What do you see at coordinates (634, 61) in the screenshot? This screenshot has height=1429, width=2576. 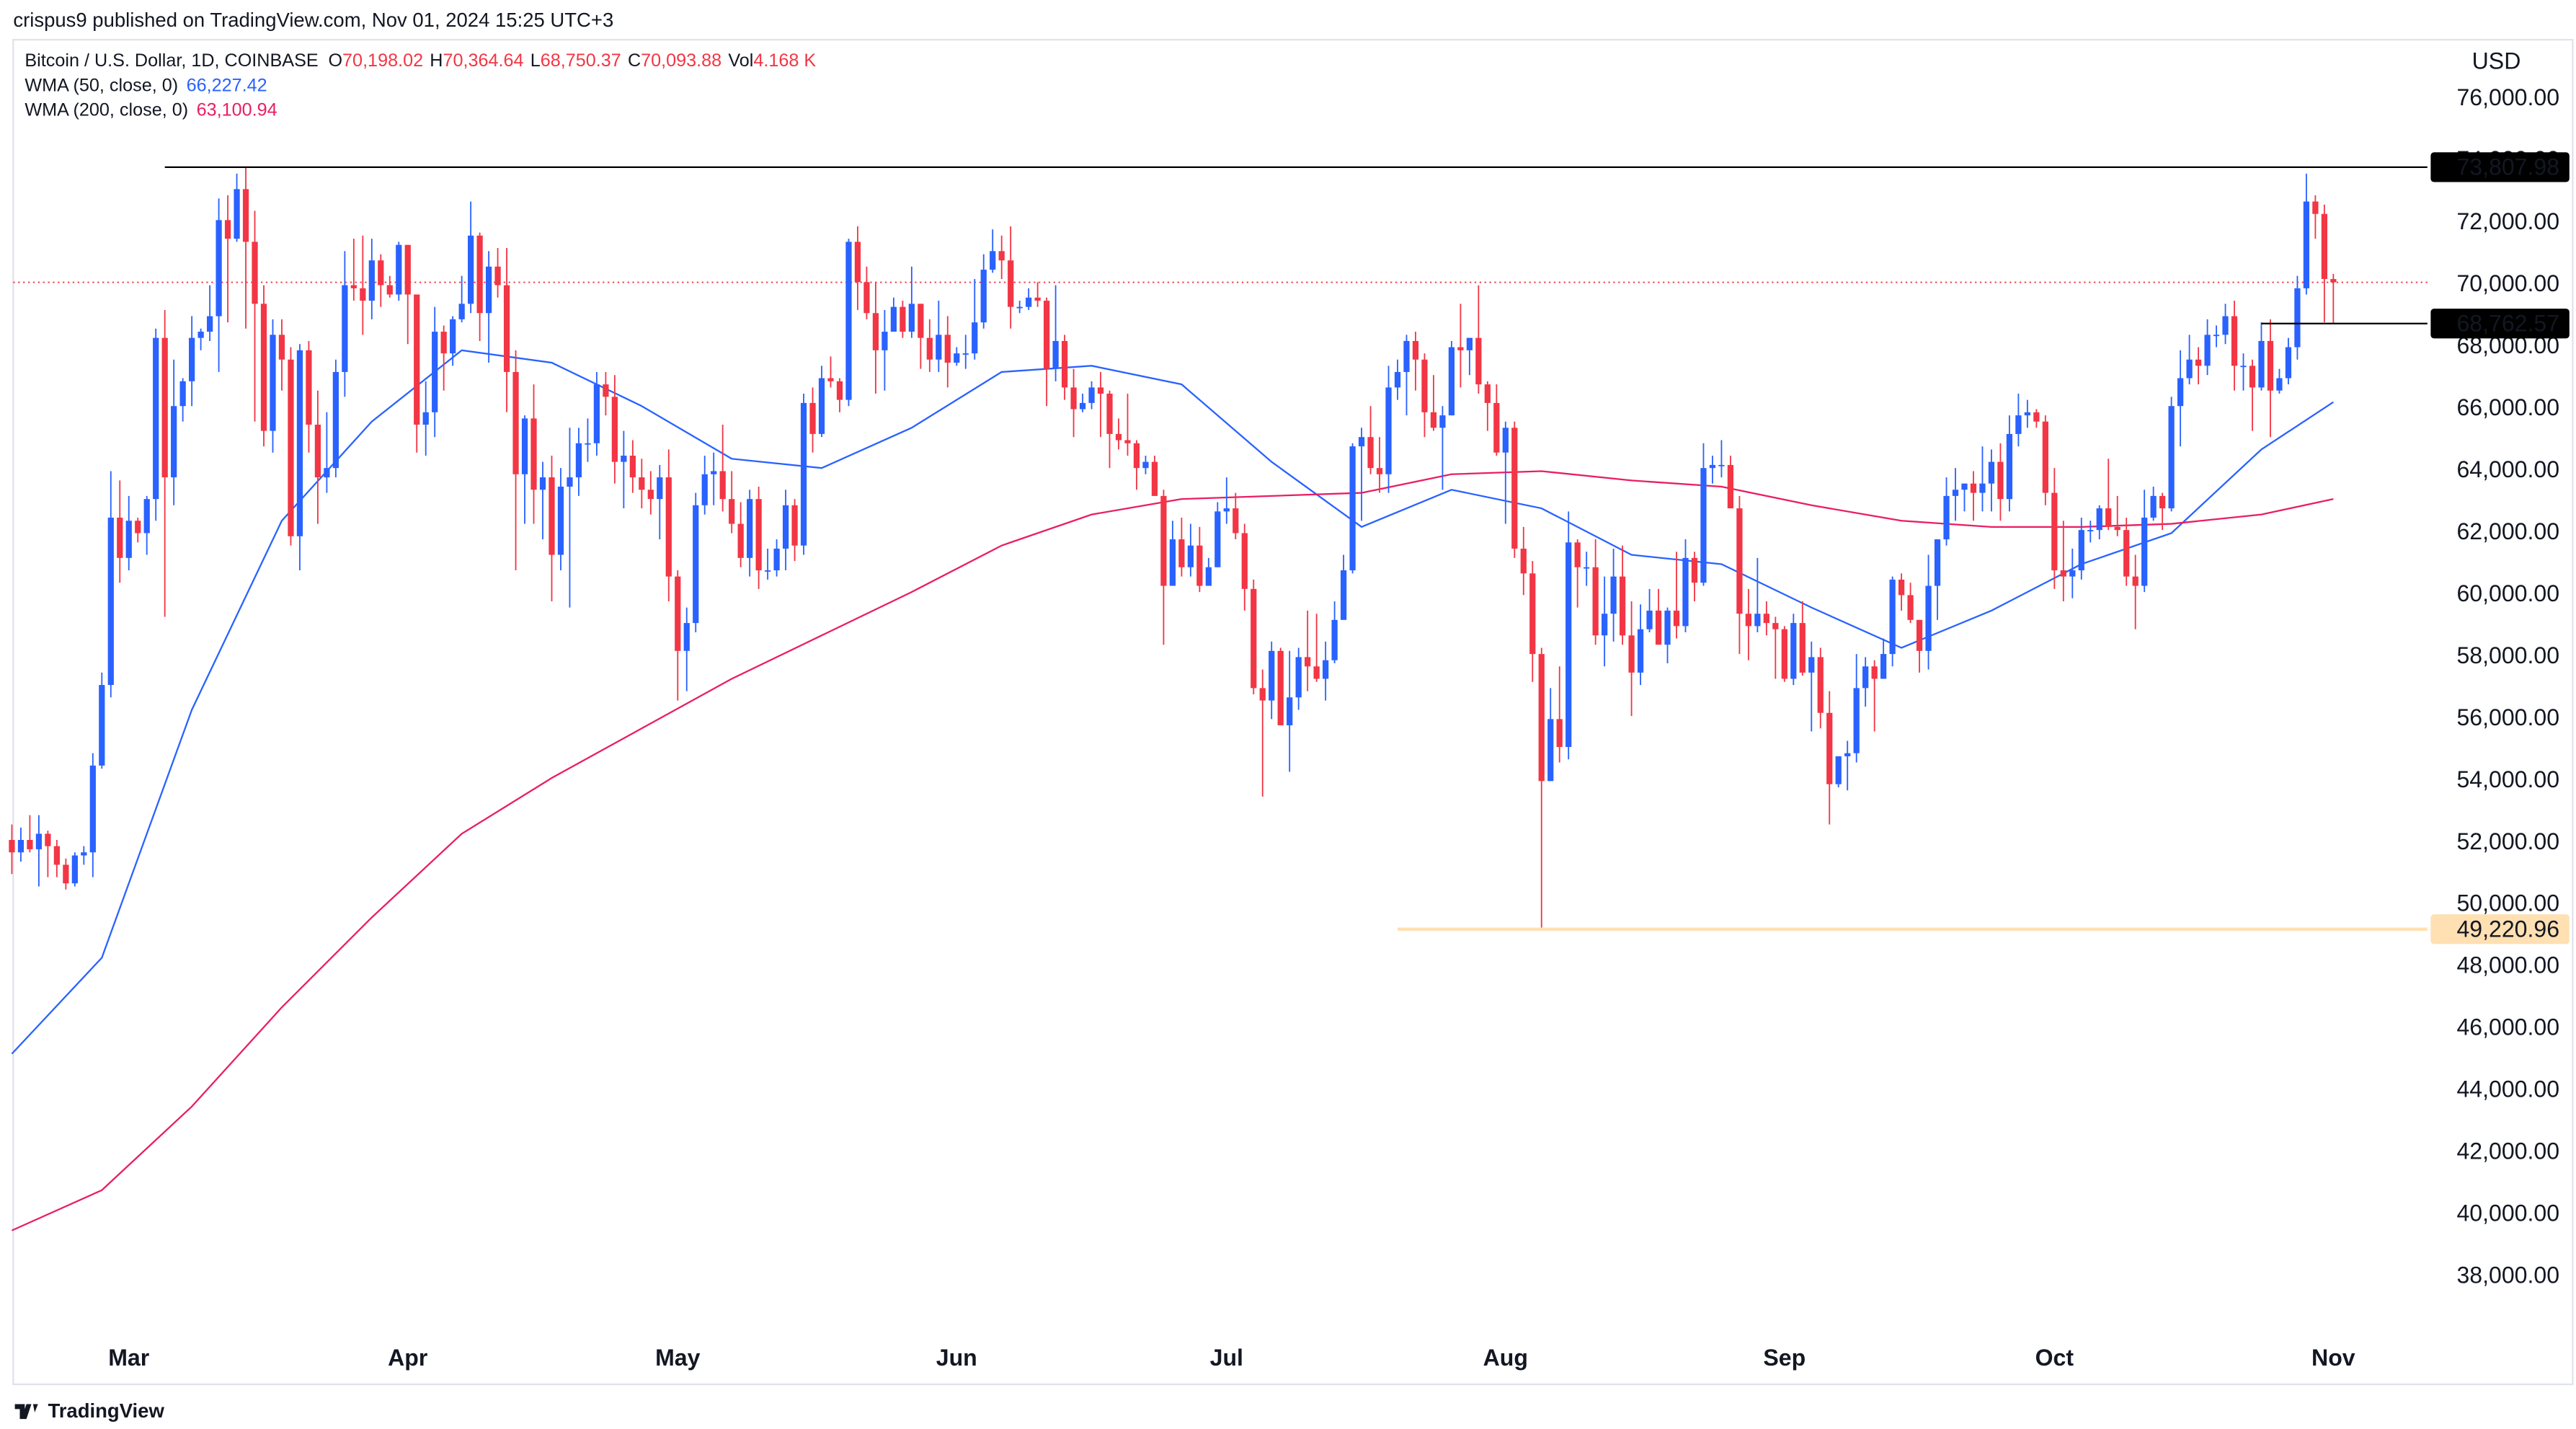 I see `stat-key: C` at bounding box center [634, 61].